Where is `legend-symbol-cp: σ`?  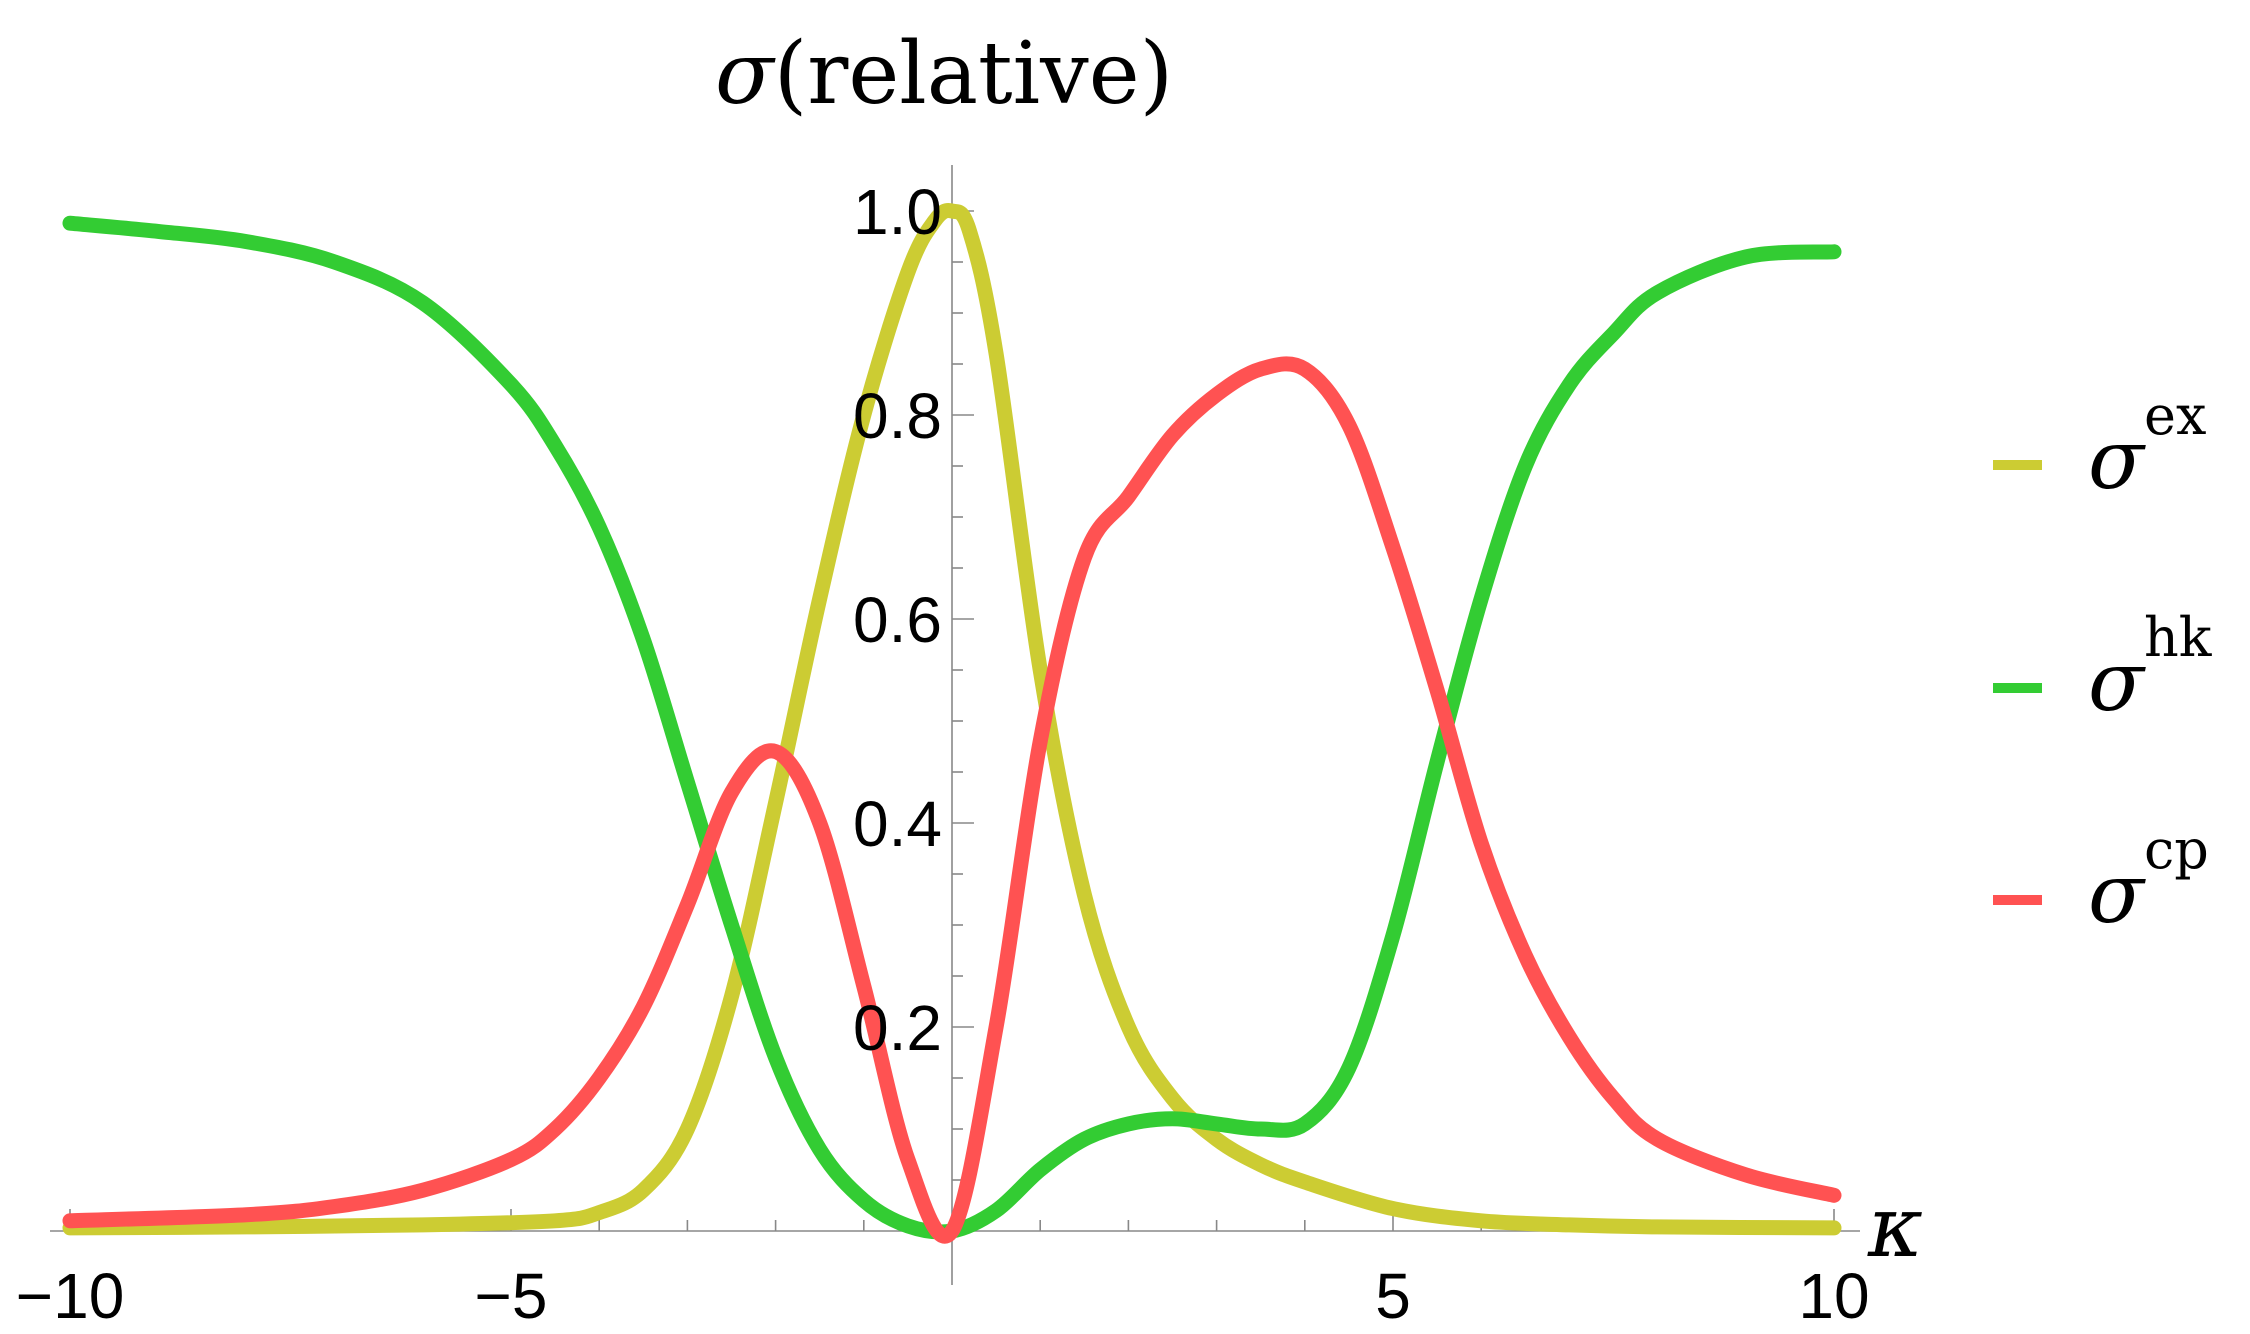 legend-symbol-cp: σ is located at coordinates (2117, 894).